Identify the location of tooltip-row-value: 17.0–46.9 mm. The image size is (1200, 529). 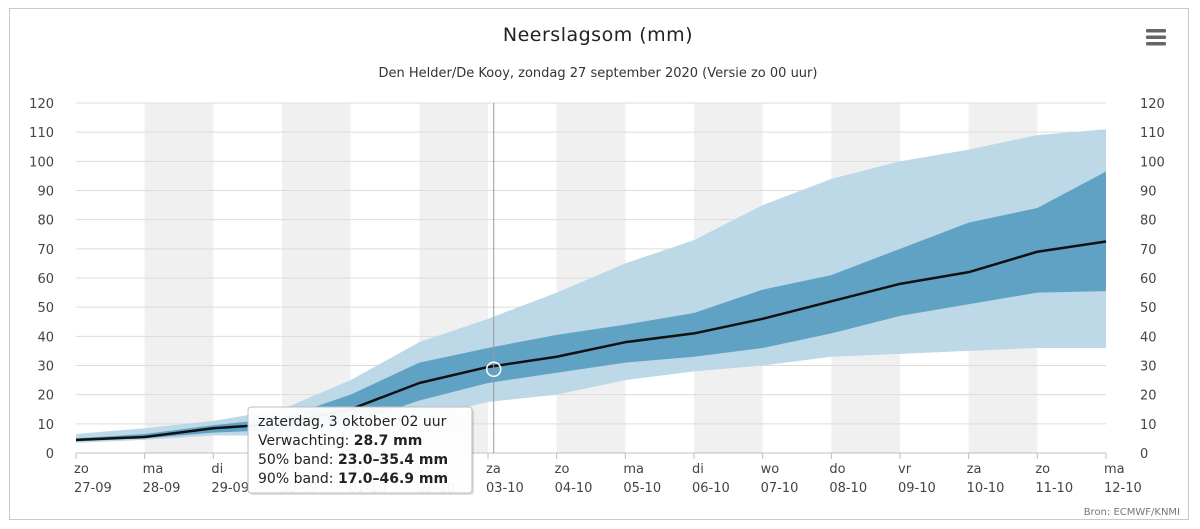
(393, 479).